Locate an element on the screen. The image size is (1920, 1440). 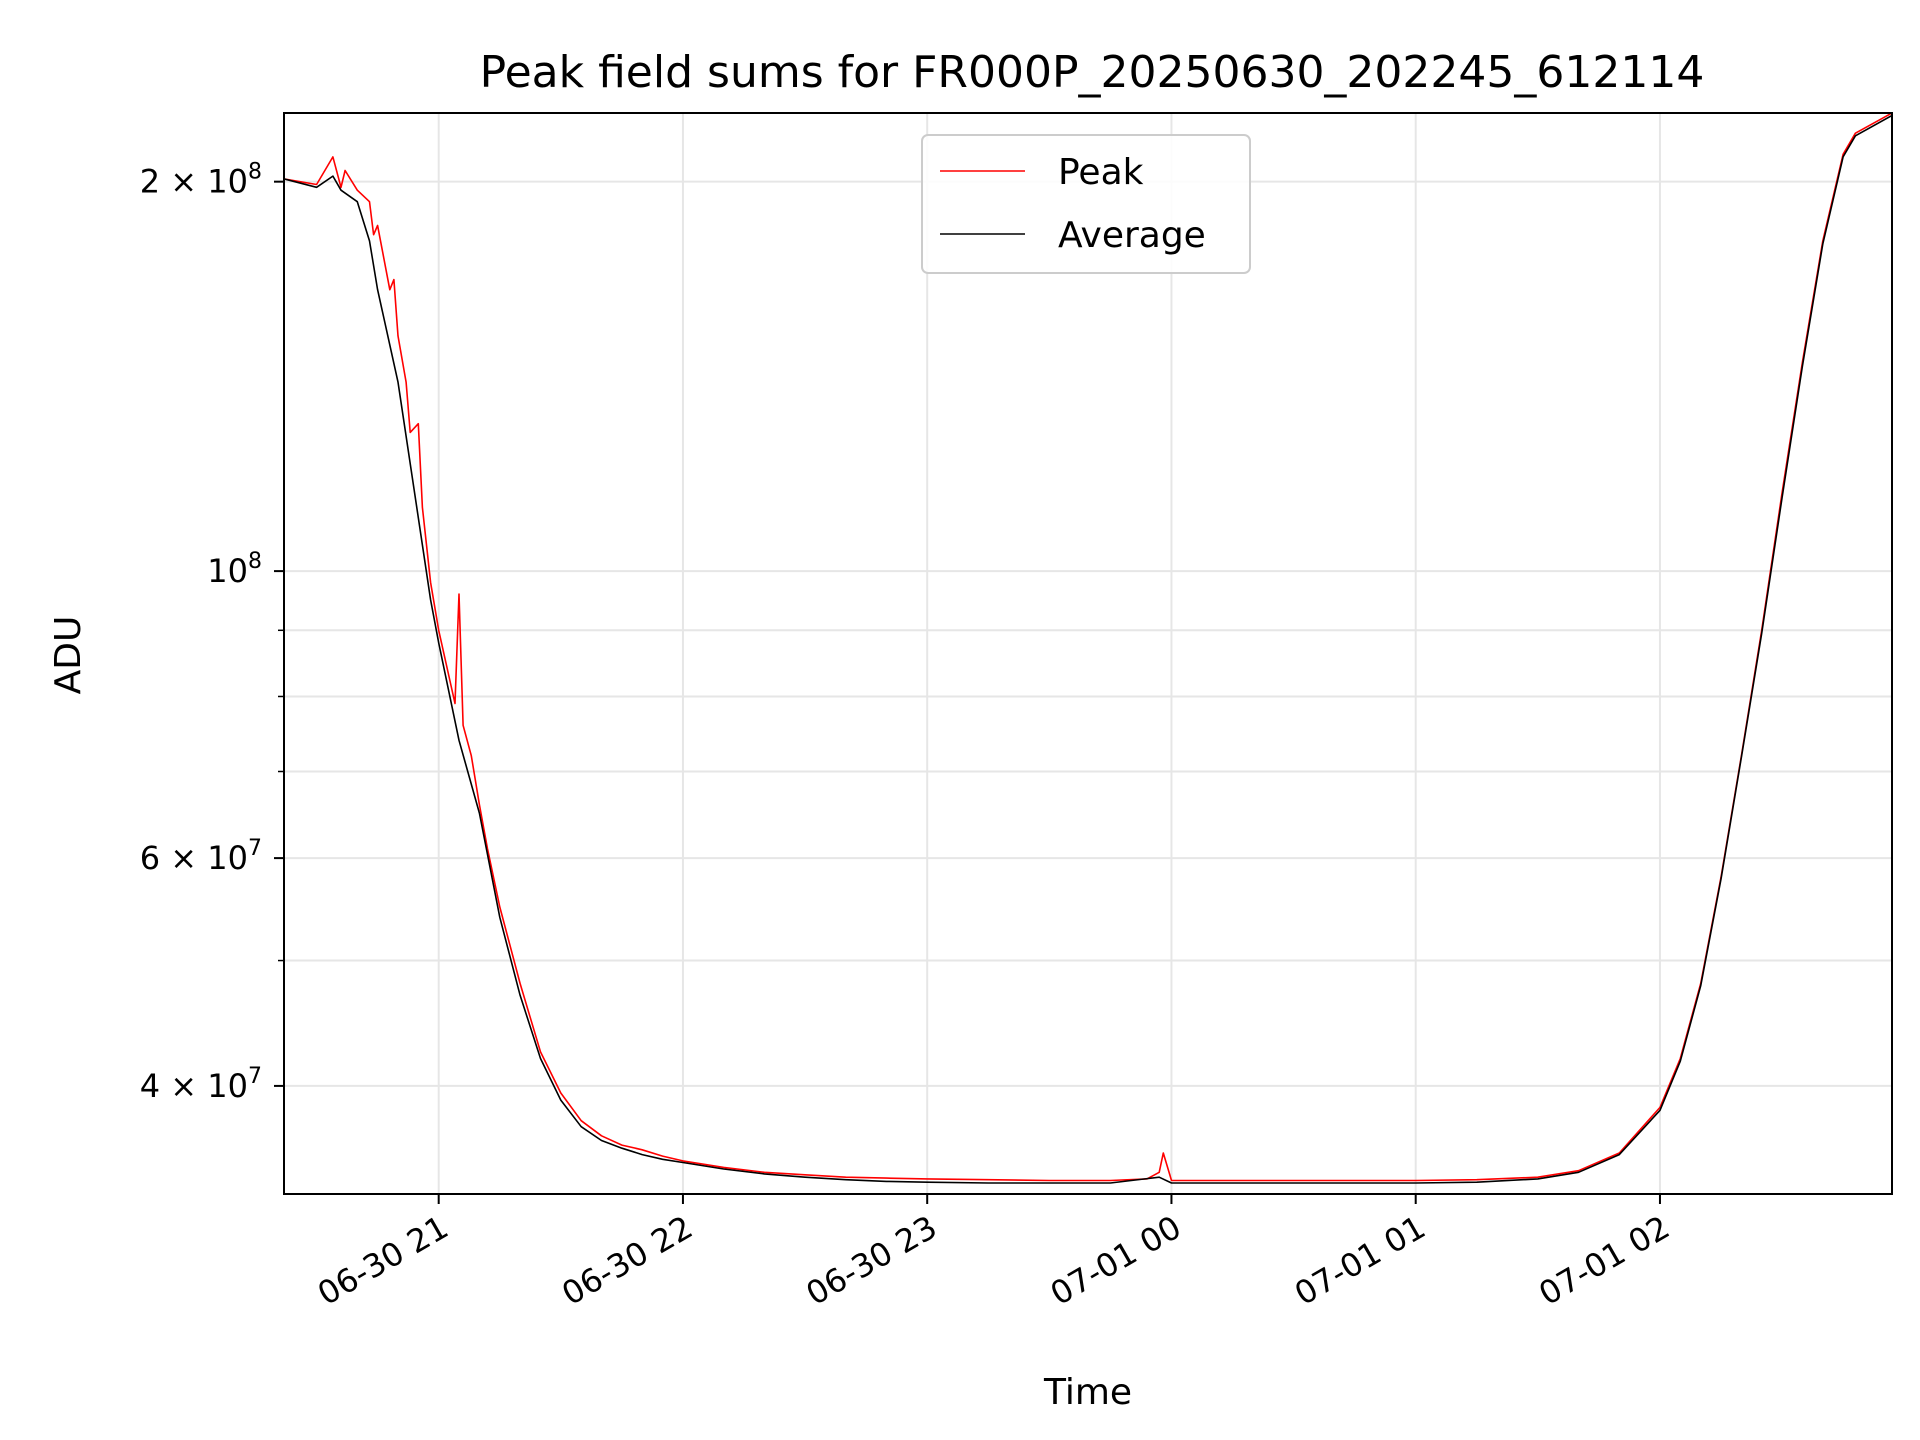
legend-box is located at coordinates (1086, 204).